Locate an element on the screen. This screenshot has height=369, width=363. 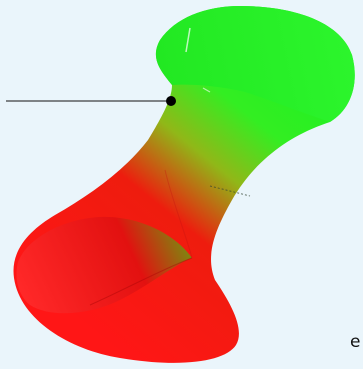
inner-opening is located at coordinates (104, 265).